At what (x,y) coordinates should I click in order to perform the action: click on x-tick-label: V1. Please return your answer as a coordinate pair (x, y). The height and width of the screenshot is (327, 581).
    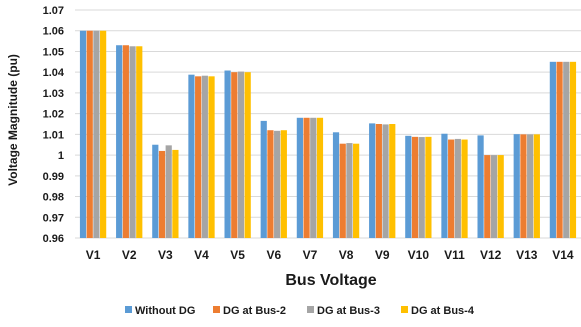
    Looking at the image, I should click on (93, 255).